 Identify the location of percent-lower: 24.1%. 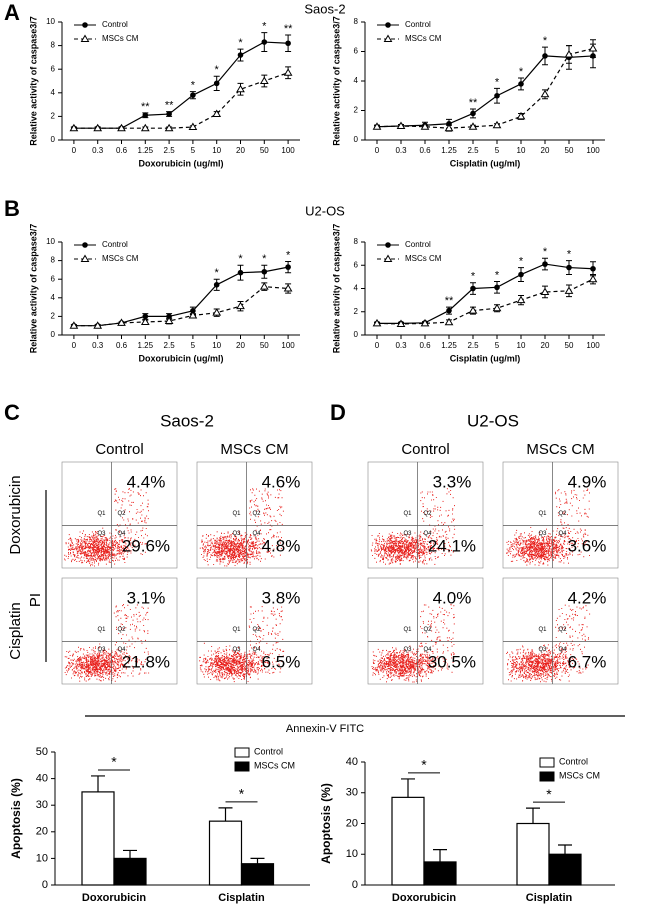
(452, 545).